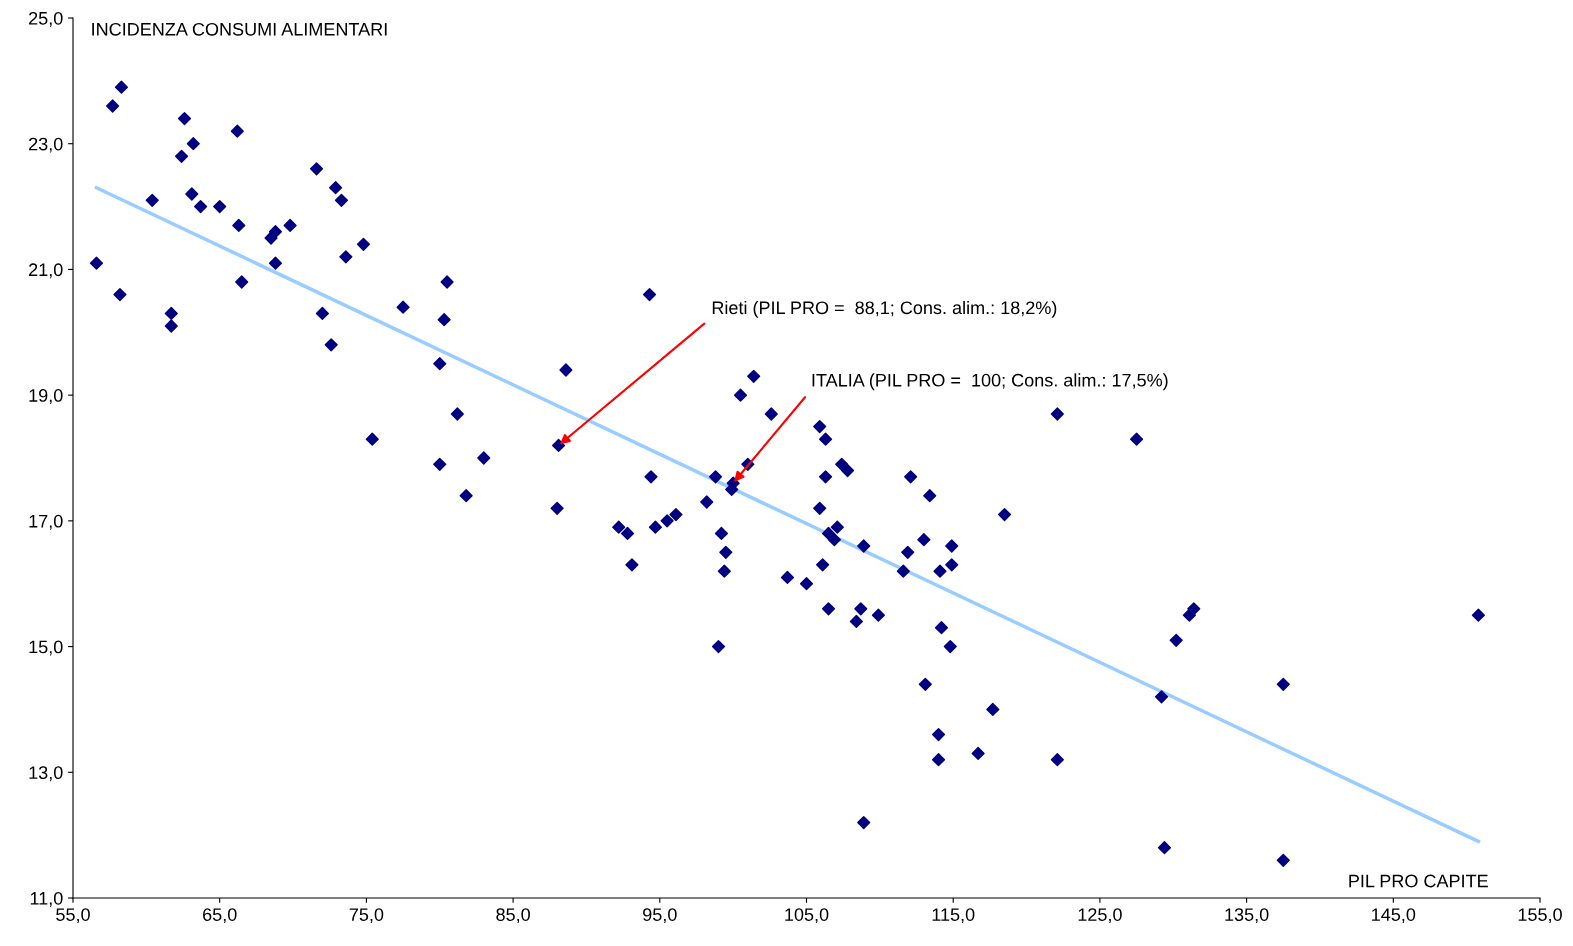  I want to click on x-tick-label: 65,0, so click(220, 916).